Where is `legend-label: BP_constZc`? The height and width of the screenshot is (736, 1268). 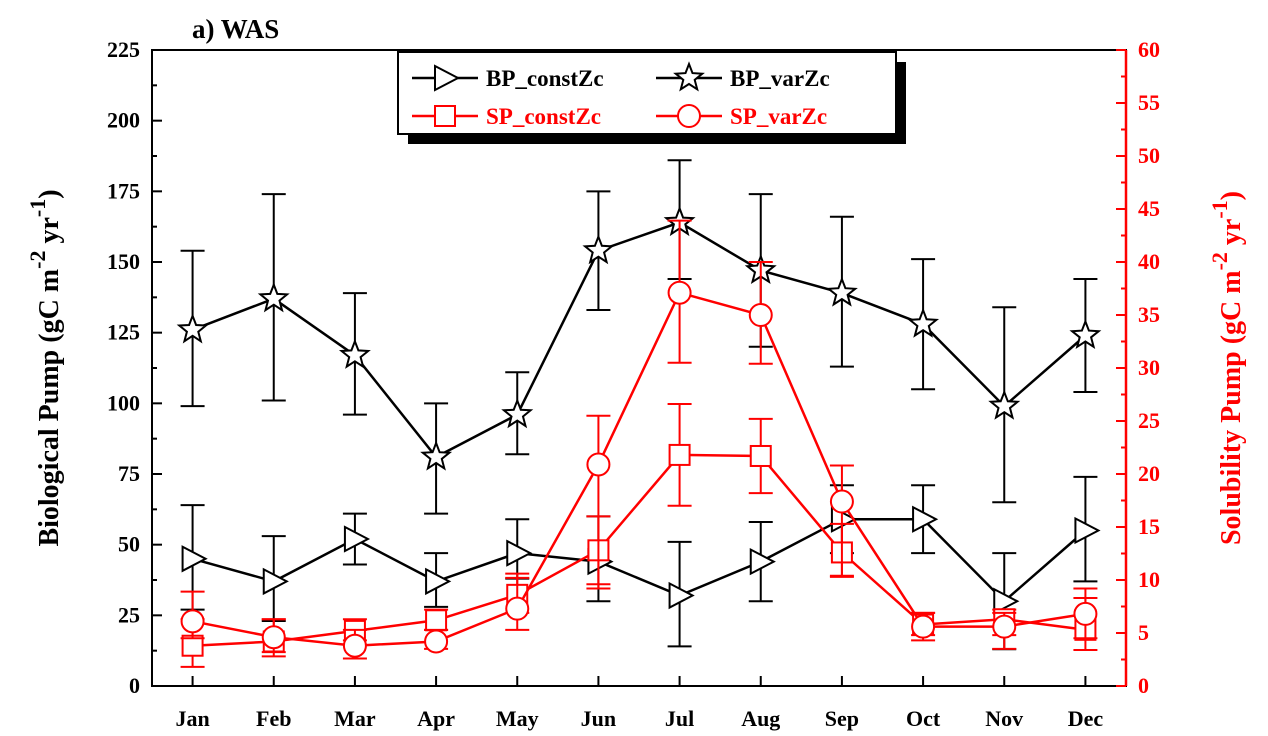
legend-label: BP_constZc is located at coordinates (545, 78).